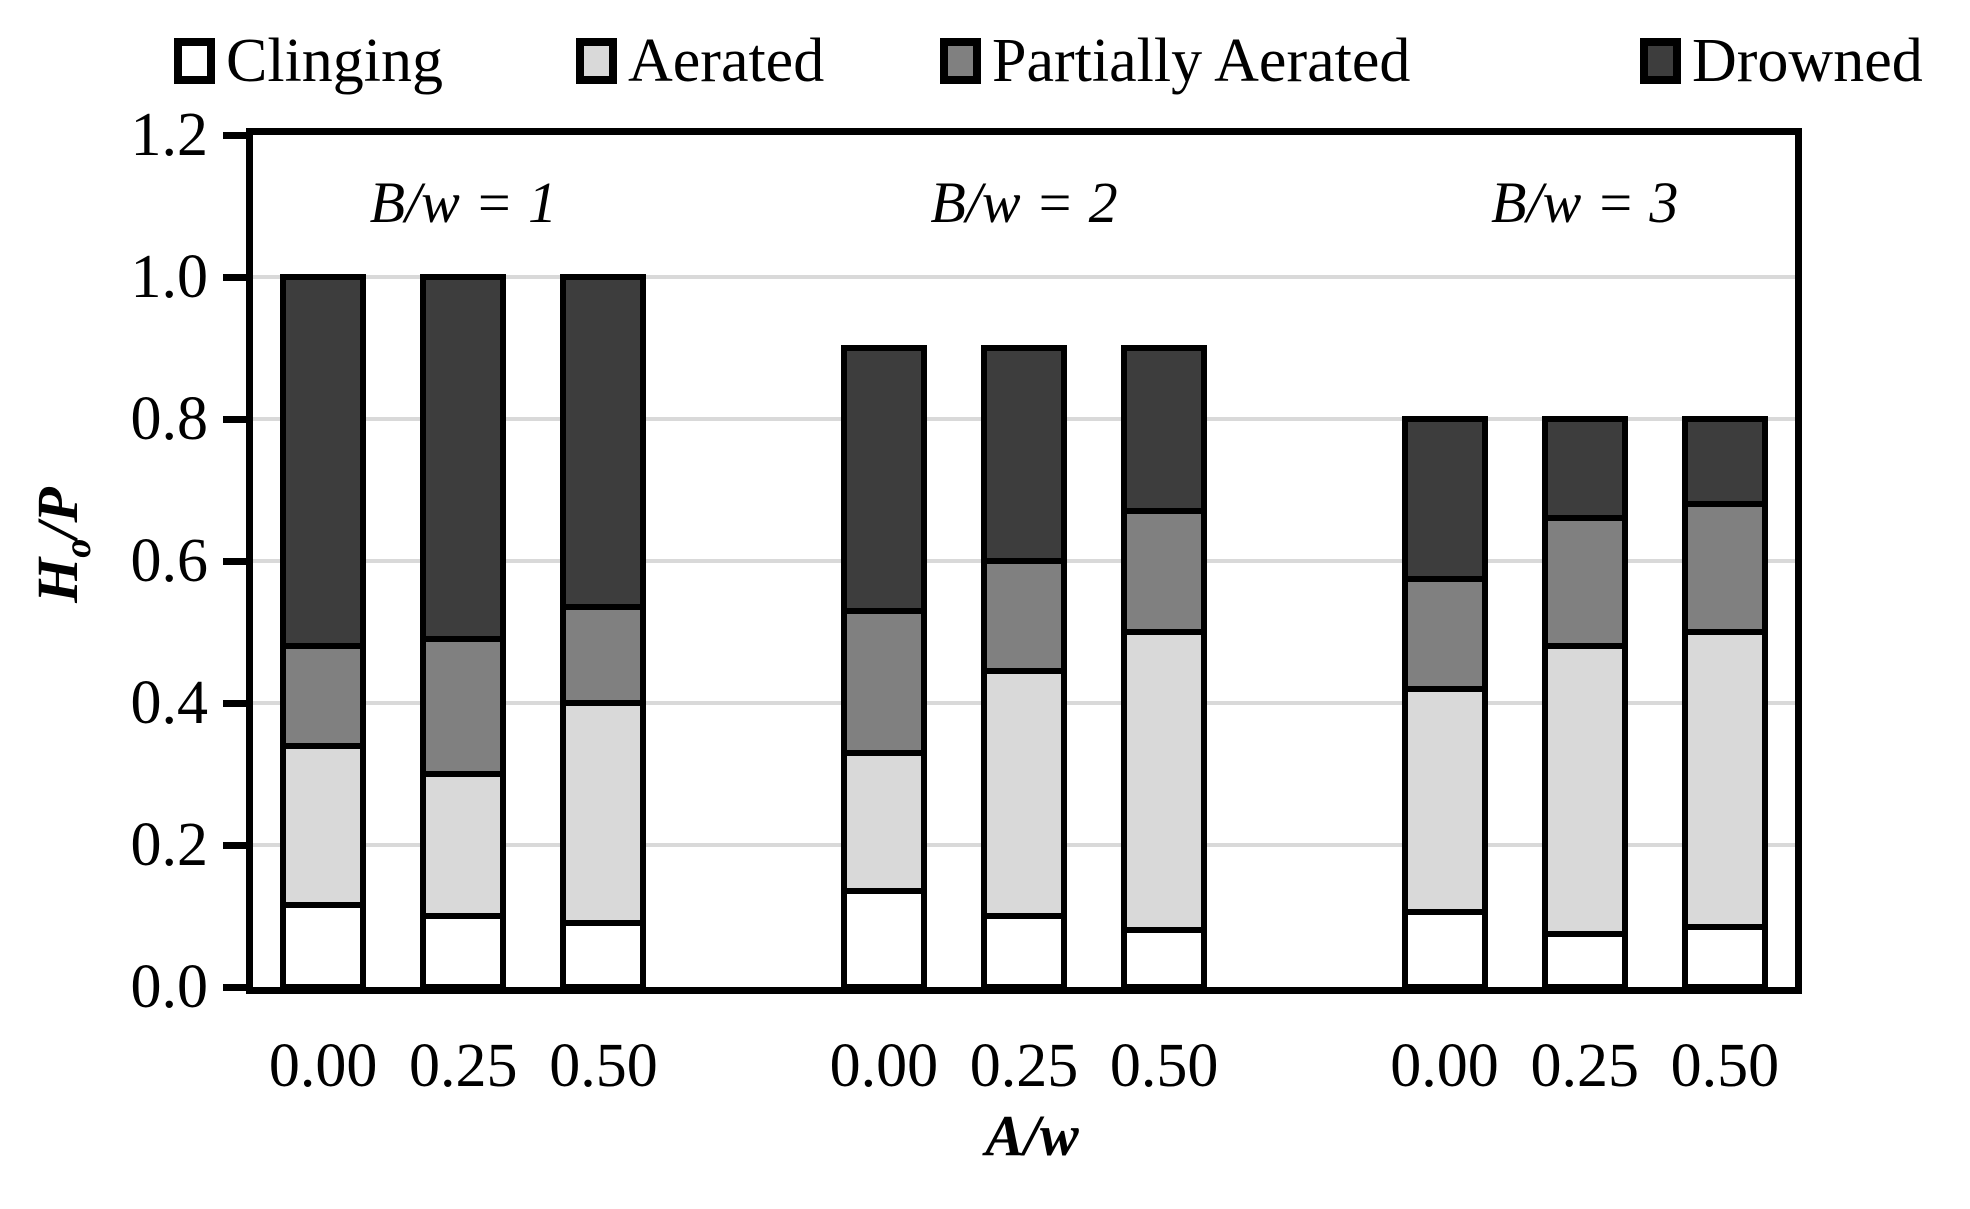 The height and width of the screenshot is (1209, 1970). What do you see at coordinates (169, 561) in the screenshot?
I see `y-tick-label-0.6: 0.6` at bounding box center [169, 561].